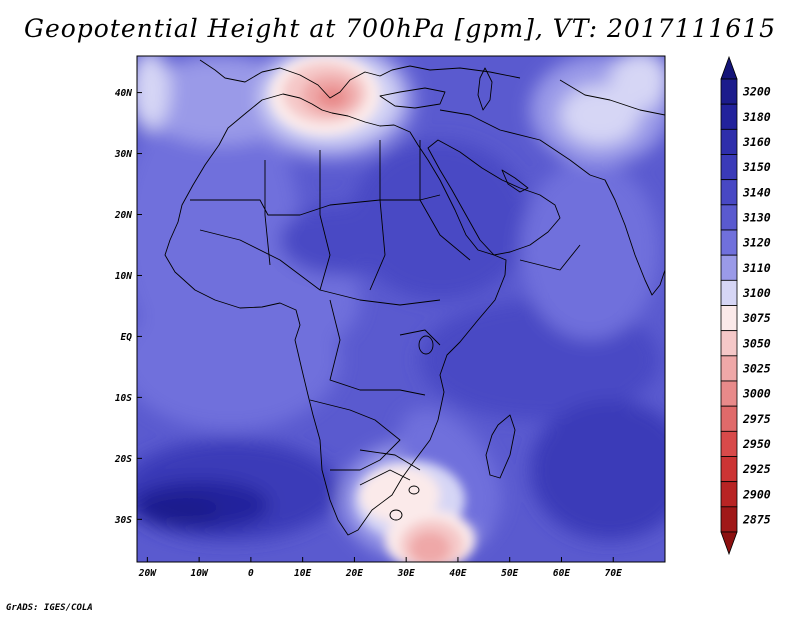  I want to click on colorbar-label: 3050, so click(756, 343).